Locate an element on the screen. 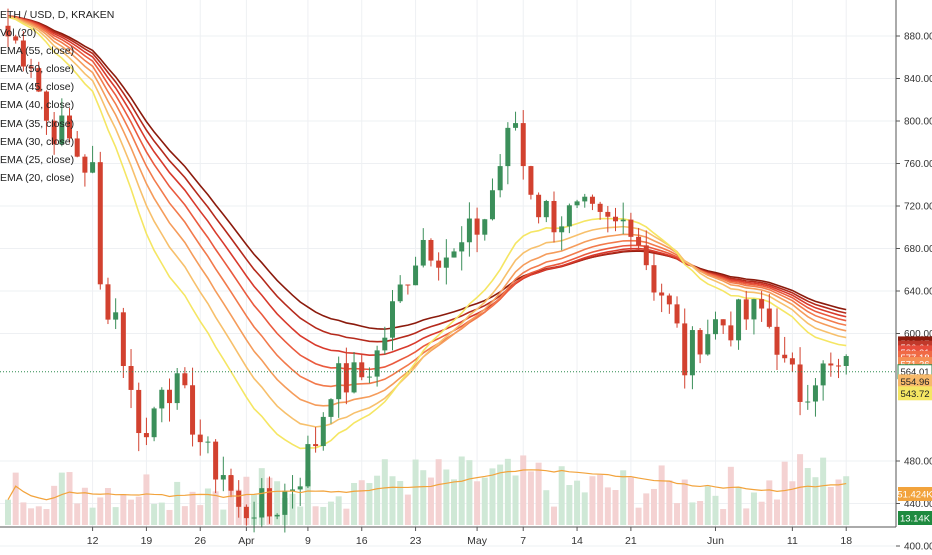  legend-item-ema20: EMA (20, close) is located at coordinates (37, 177).